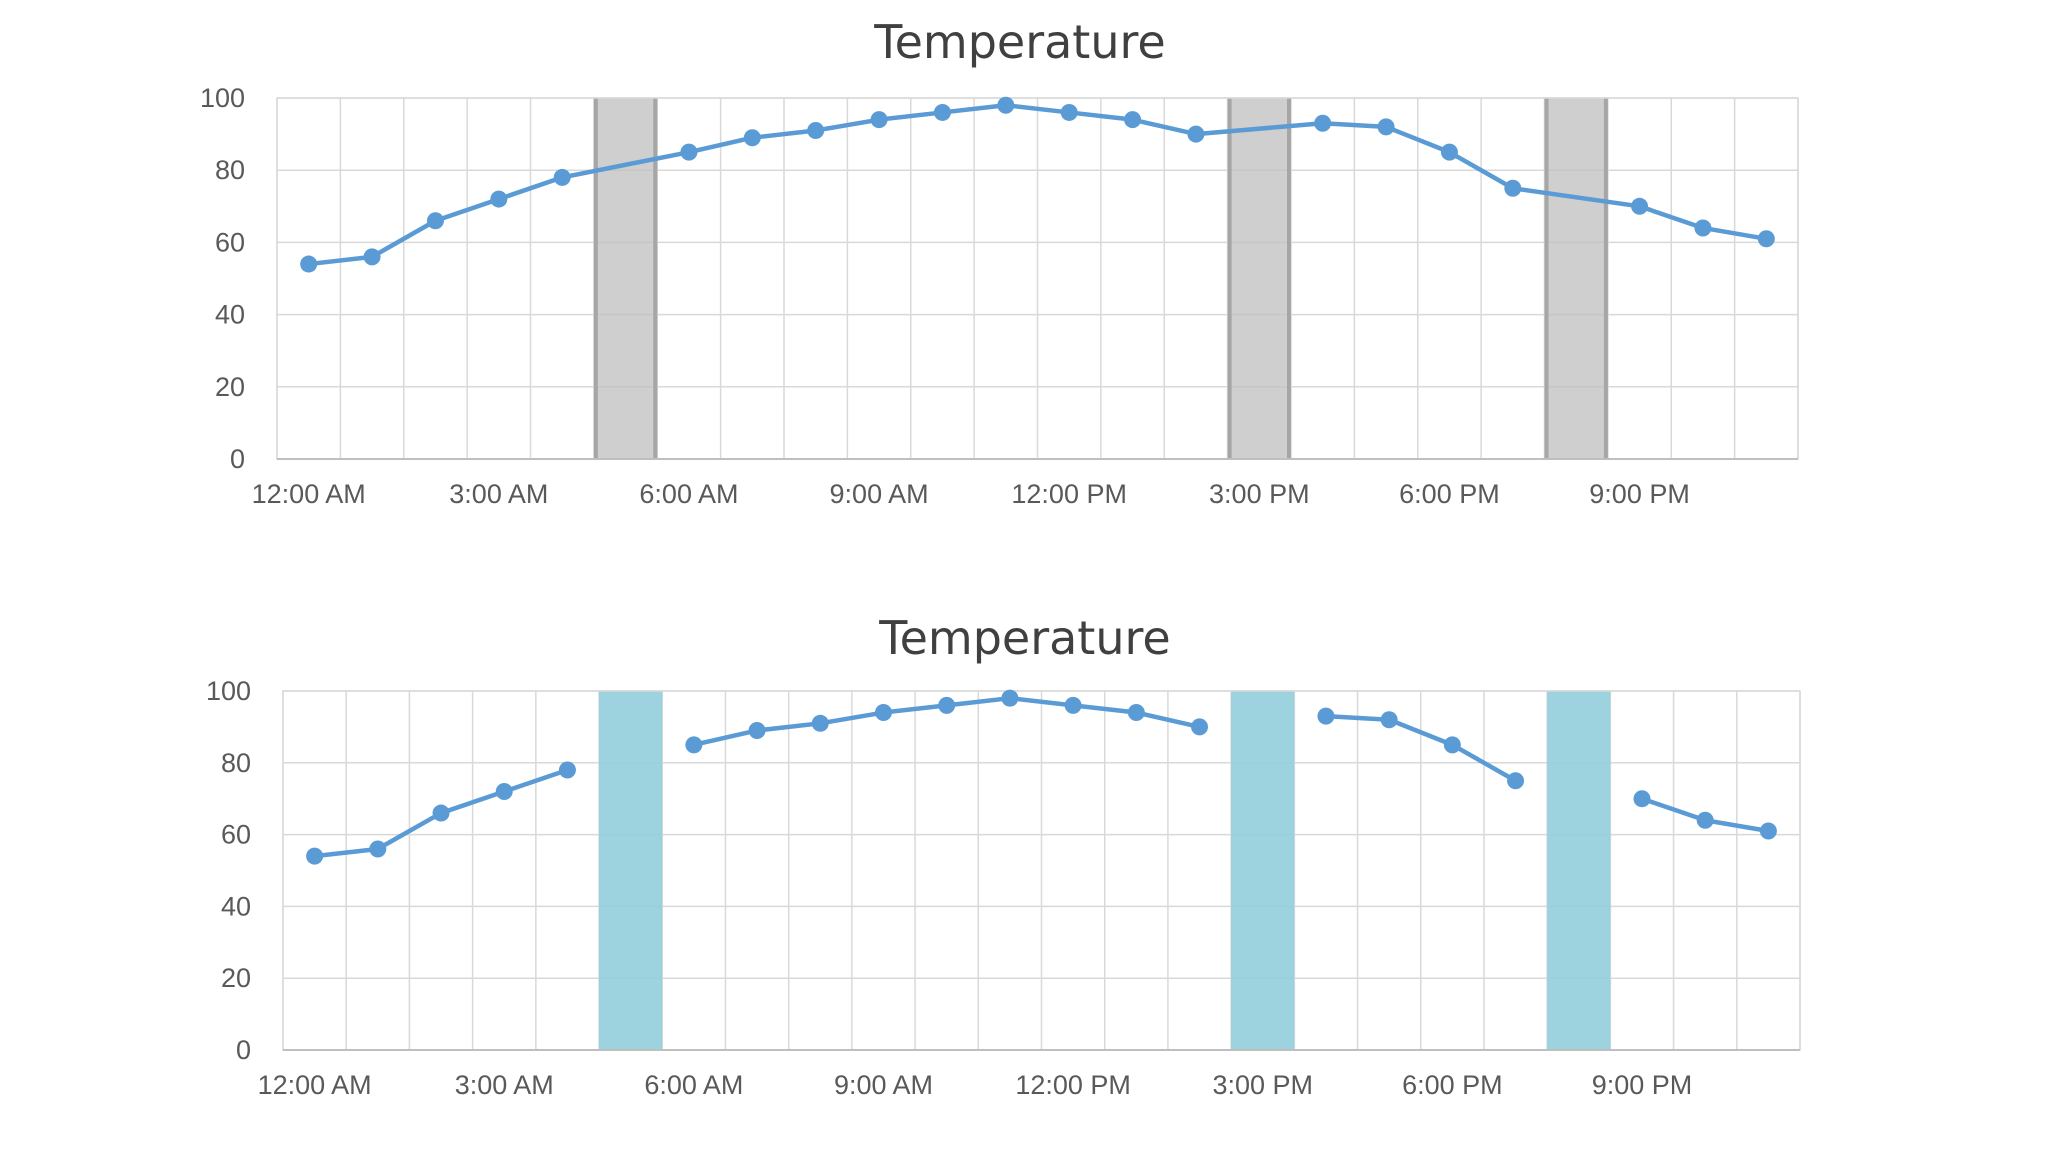 This screenshot has height=1152, width=2048. Describe the element at coordinates (230, 242) in the screenshot. I see `y-tick-label: 60` at that location.